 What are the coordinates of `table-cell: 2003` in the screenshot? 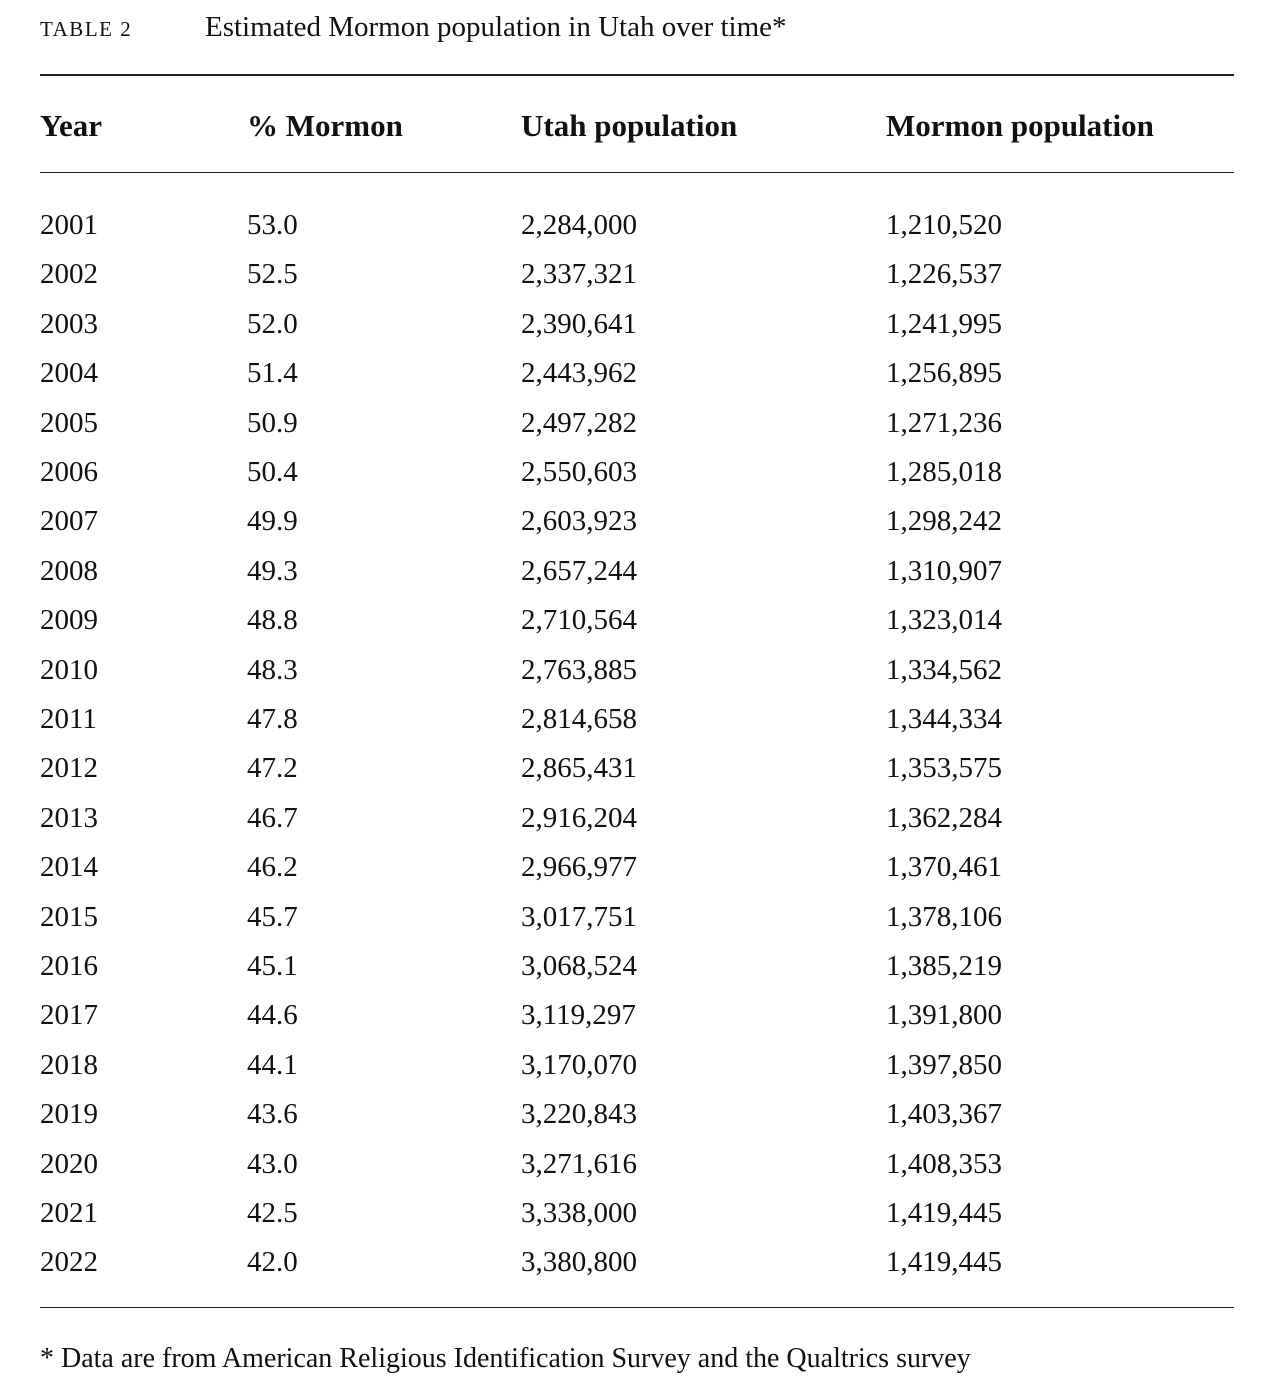 It's located at (69, 323).